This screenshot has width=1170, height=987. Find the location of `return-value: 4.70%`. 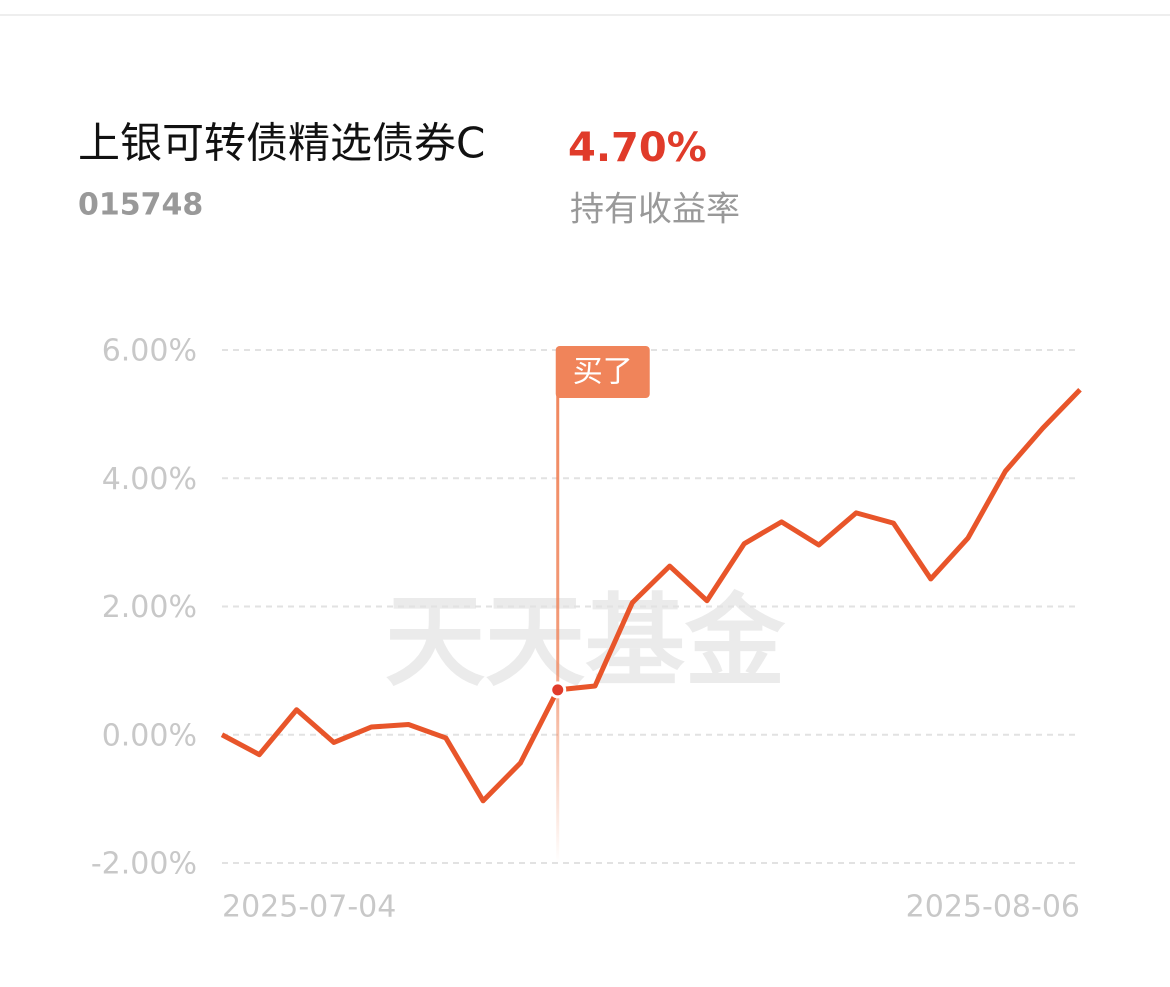

return-value: 4.70% is located at coordinates (637, 148).